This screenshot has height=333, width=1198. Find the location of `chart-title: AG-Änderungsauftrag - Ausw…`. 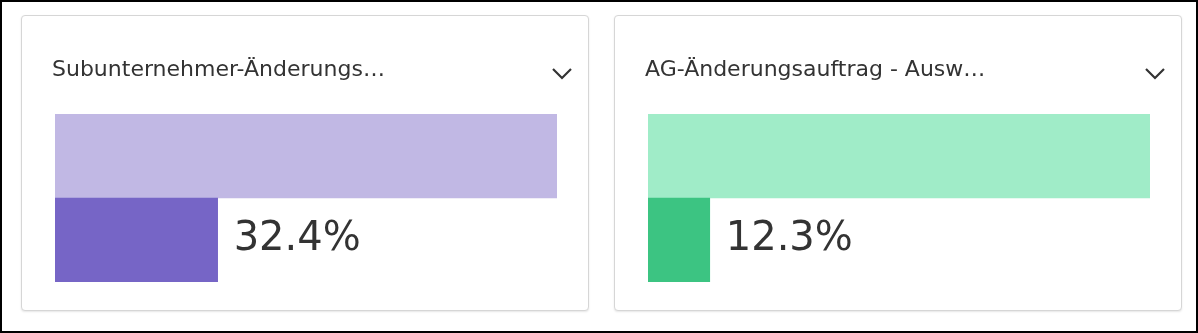

chart-title: AG-Änderungsauftrag - Ausw… is located at coordinates (816, 68).